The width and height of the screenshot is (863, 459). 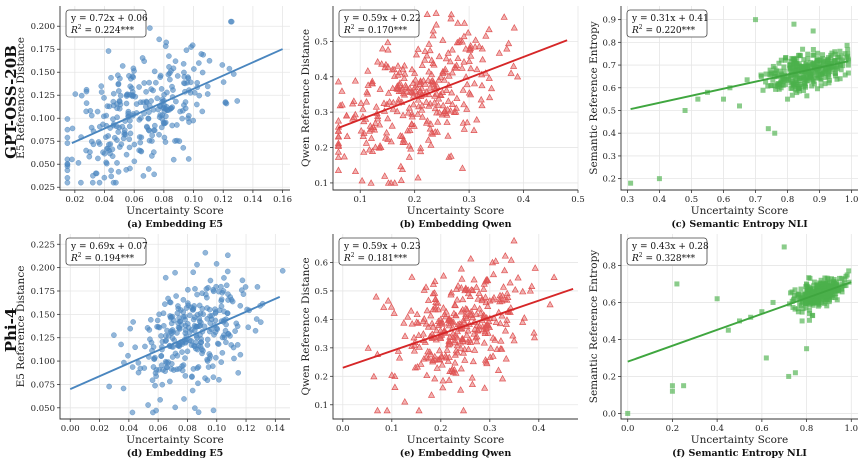 I want to click on panel-caption: (e) Embedding Qwen, so click(x=456, y=453).